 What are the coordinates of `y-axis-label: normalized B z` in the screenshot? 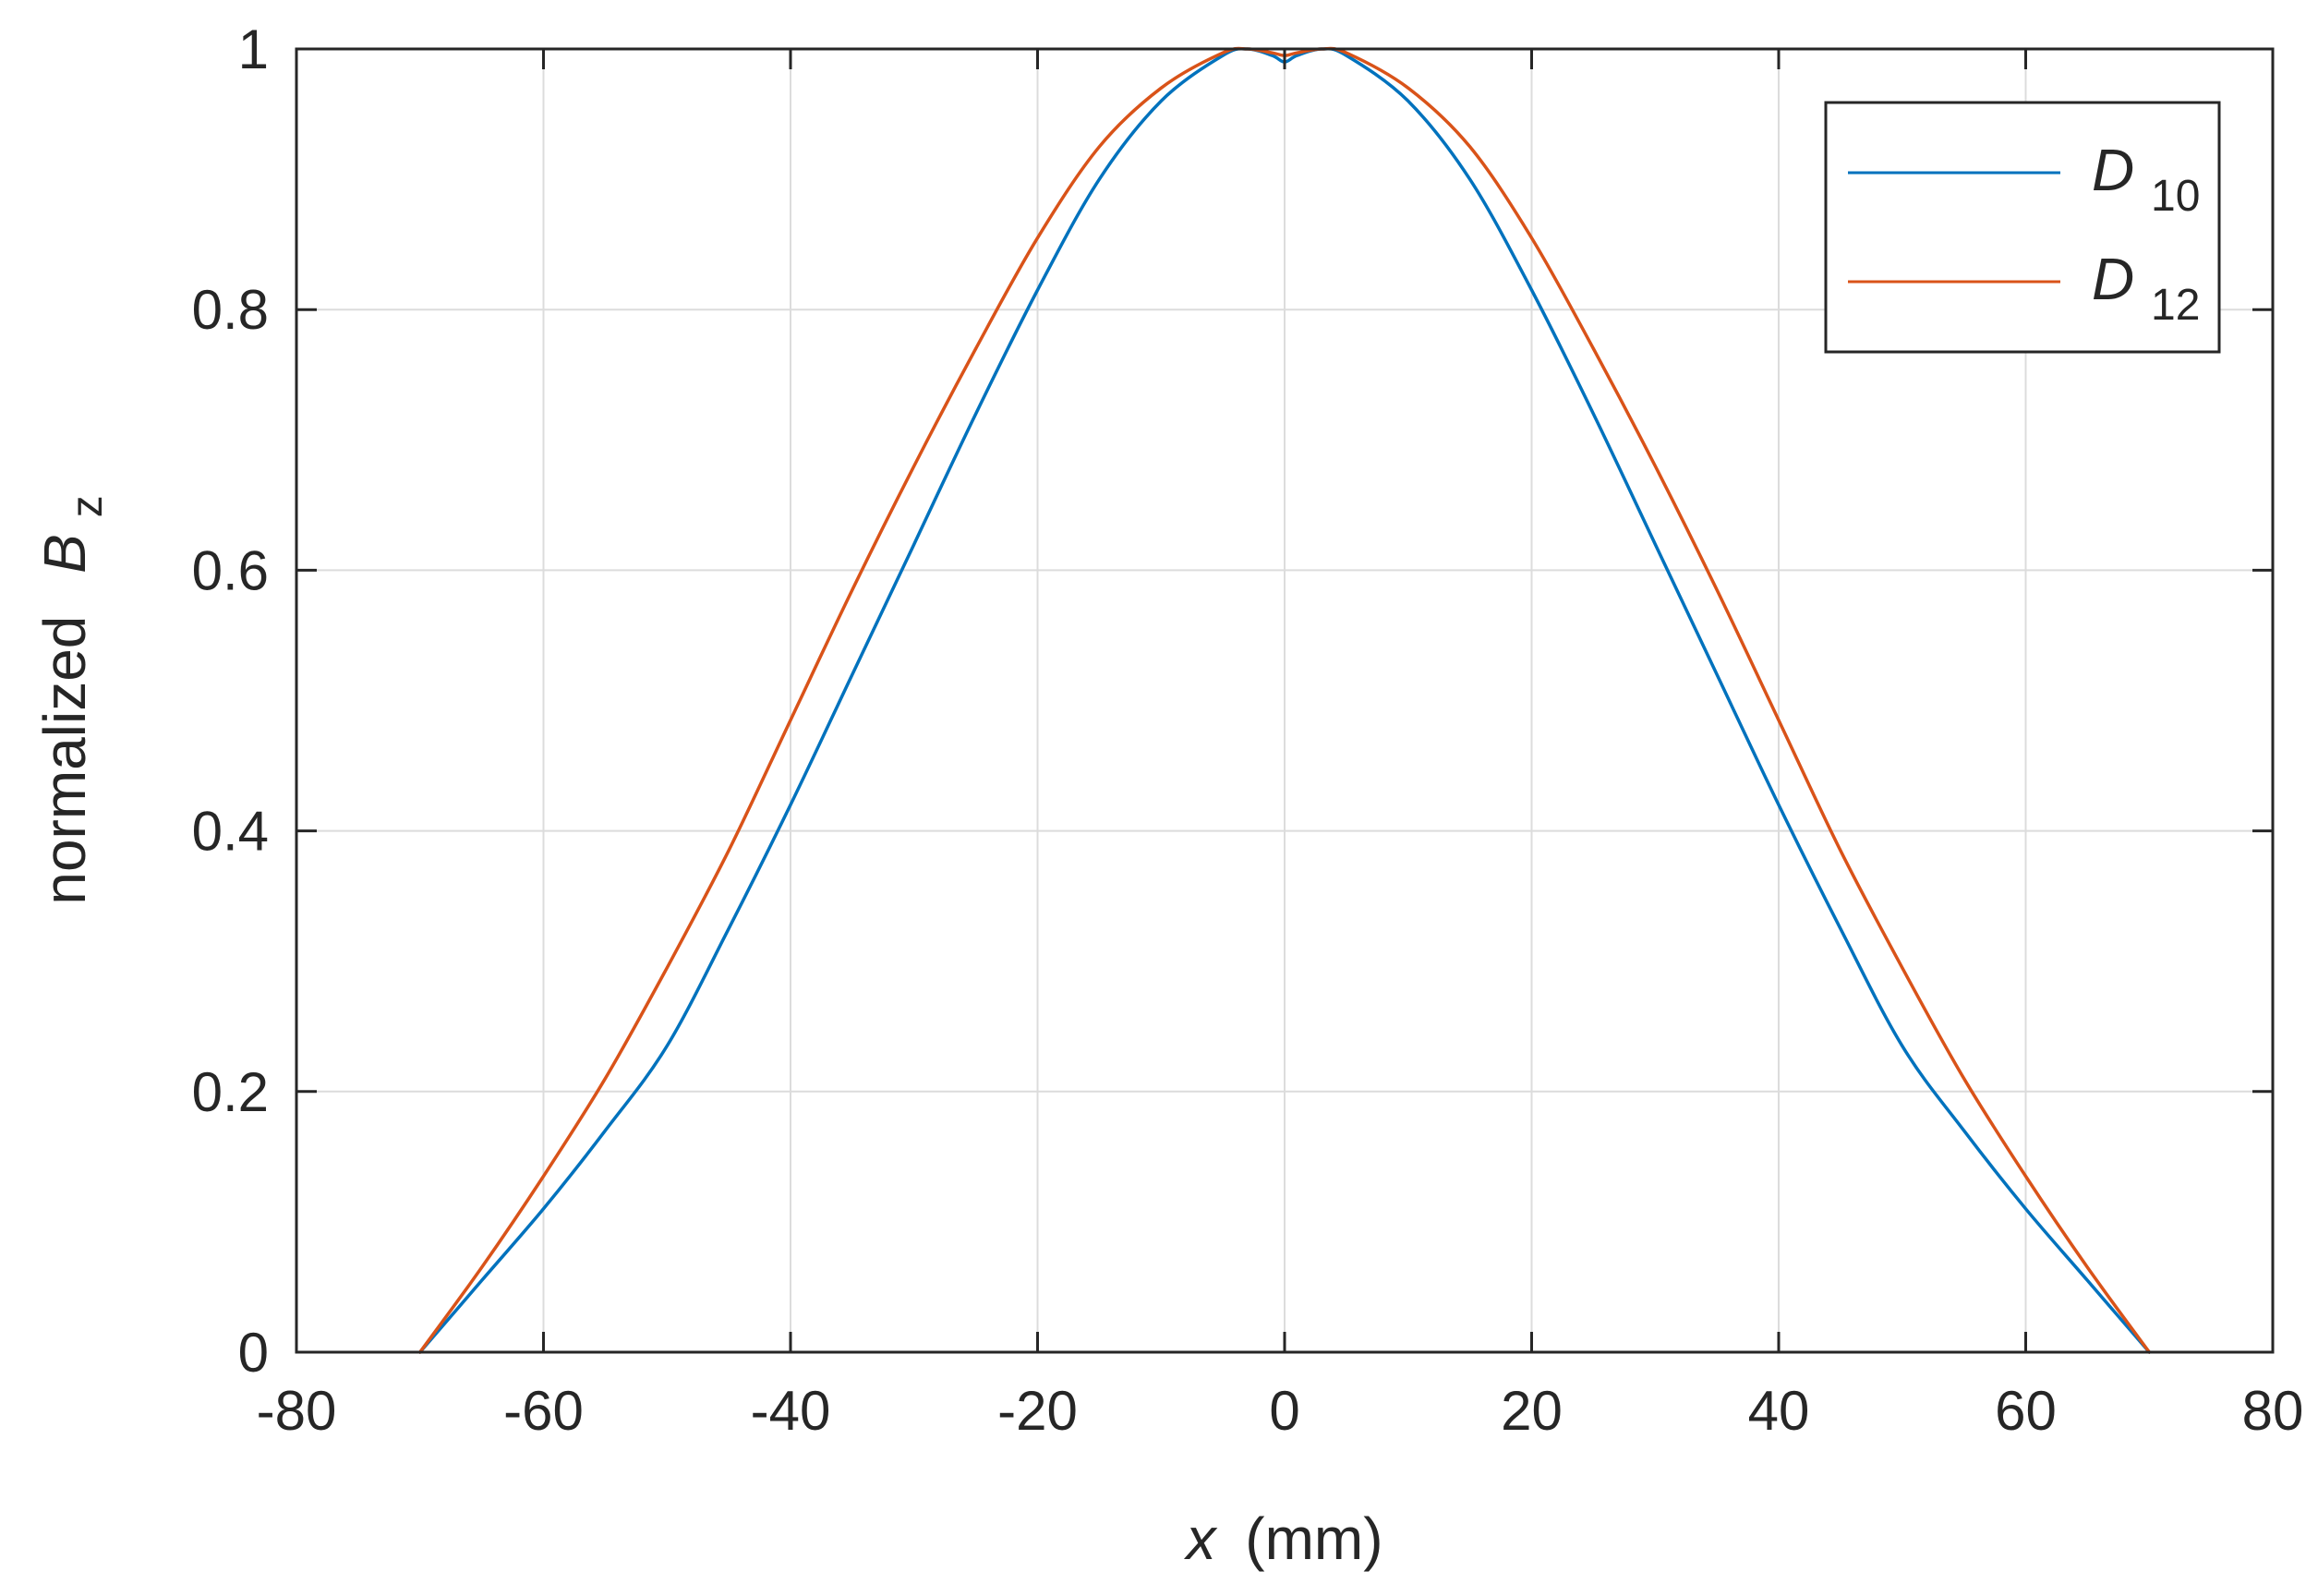 It's located at (71, 699).